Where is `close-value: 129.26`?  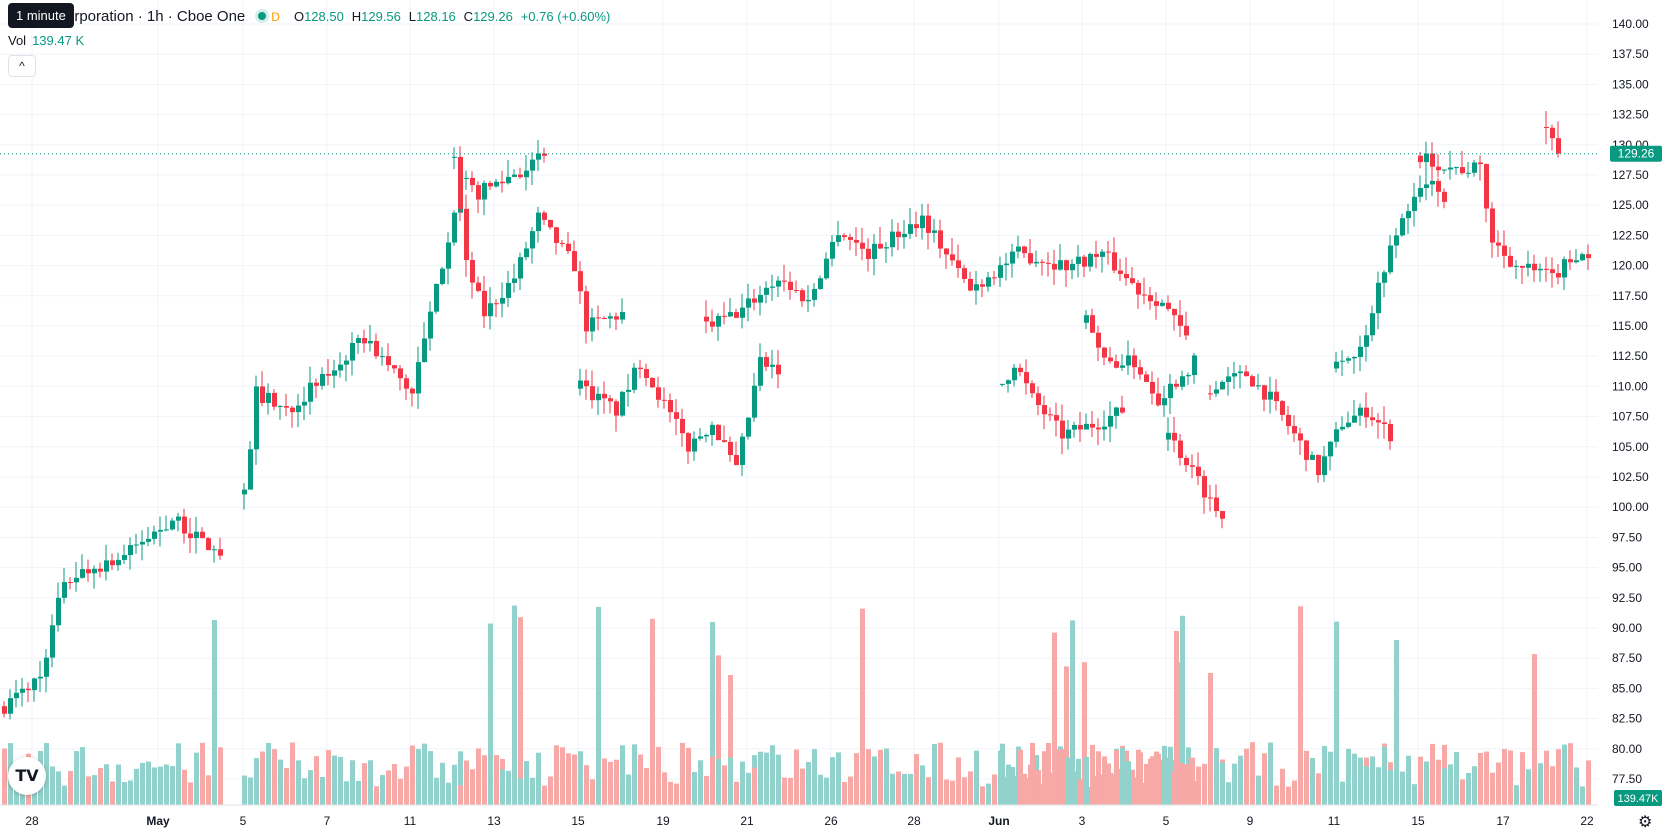 close-value: 129.26 is located at coordinates (493, 16).